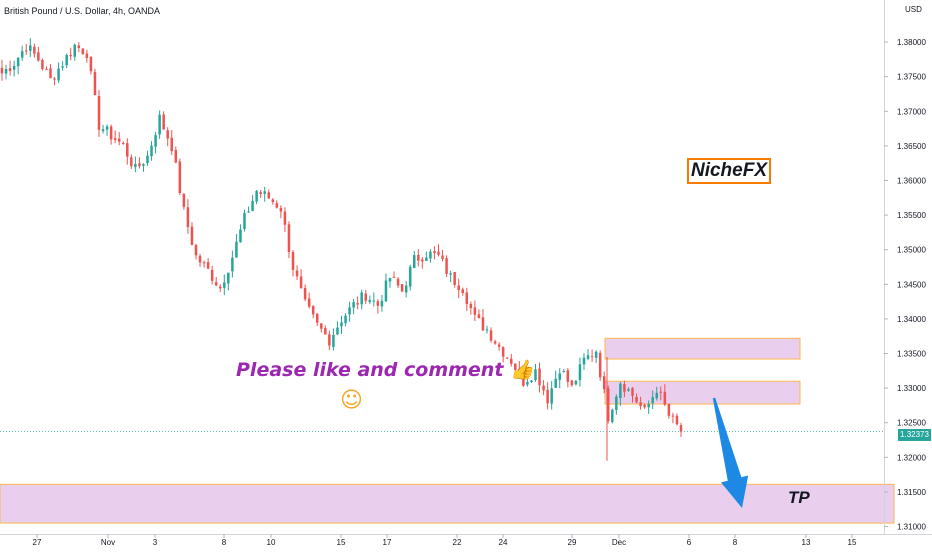 This screenshot has width=932, height=555. I want to click on x-tick-label: Nov, so click(108, 542).